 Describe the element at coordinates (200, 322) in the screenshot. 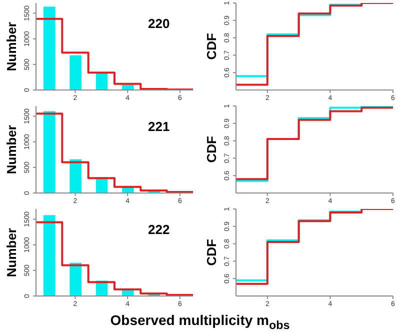

I see `x-axis-title: Observed multiplicity m$_{obs}$` at that location.